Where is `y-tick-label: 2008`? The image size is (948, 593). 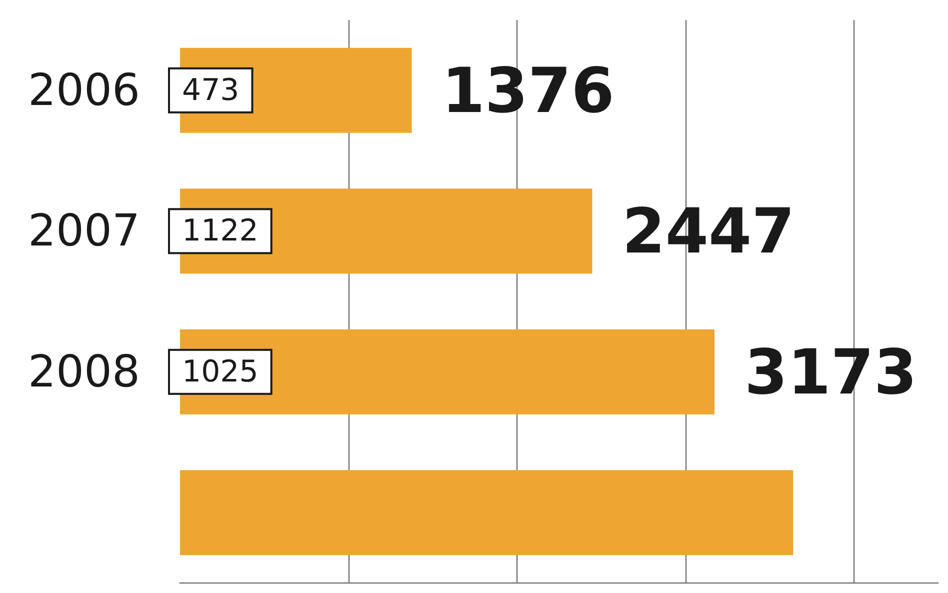
y-tick-label: 2008 is located at coordinates (84, 372).